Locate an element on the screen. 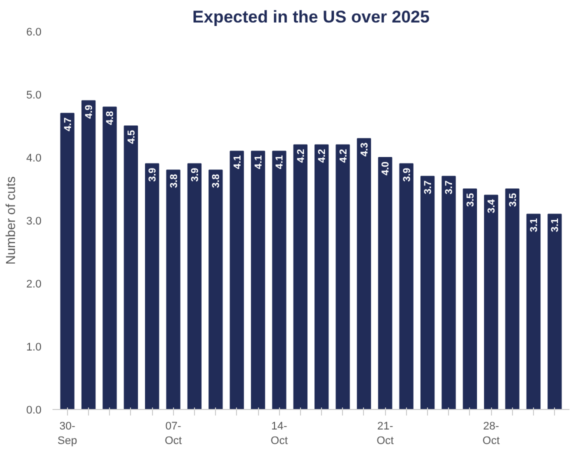  y-tick-label: 2.0 is located at coordinates (34, 284).